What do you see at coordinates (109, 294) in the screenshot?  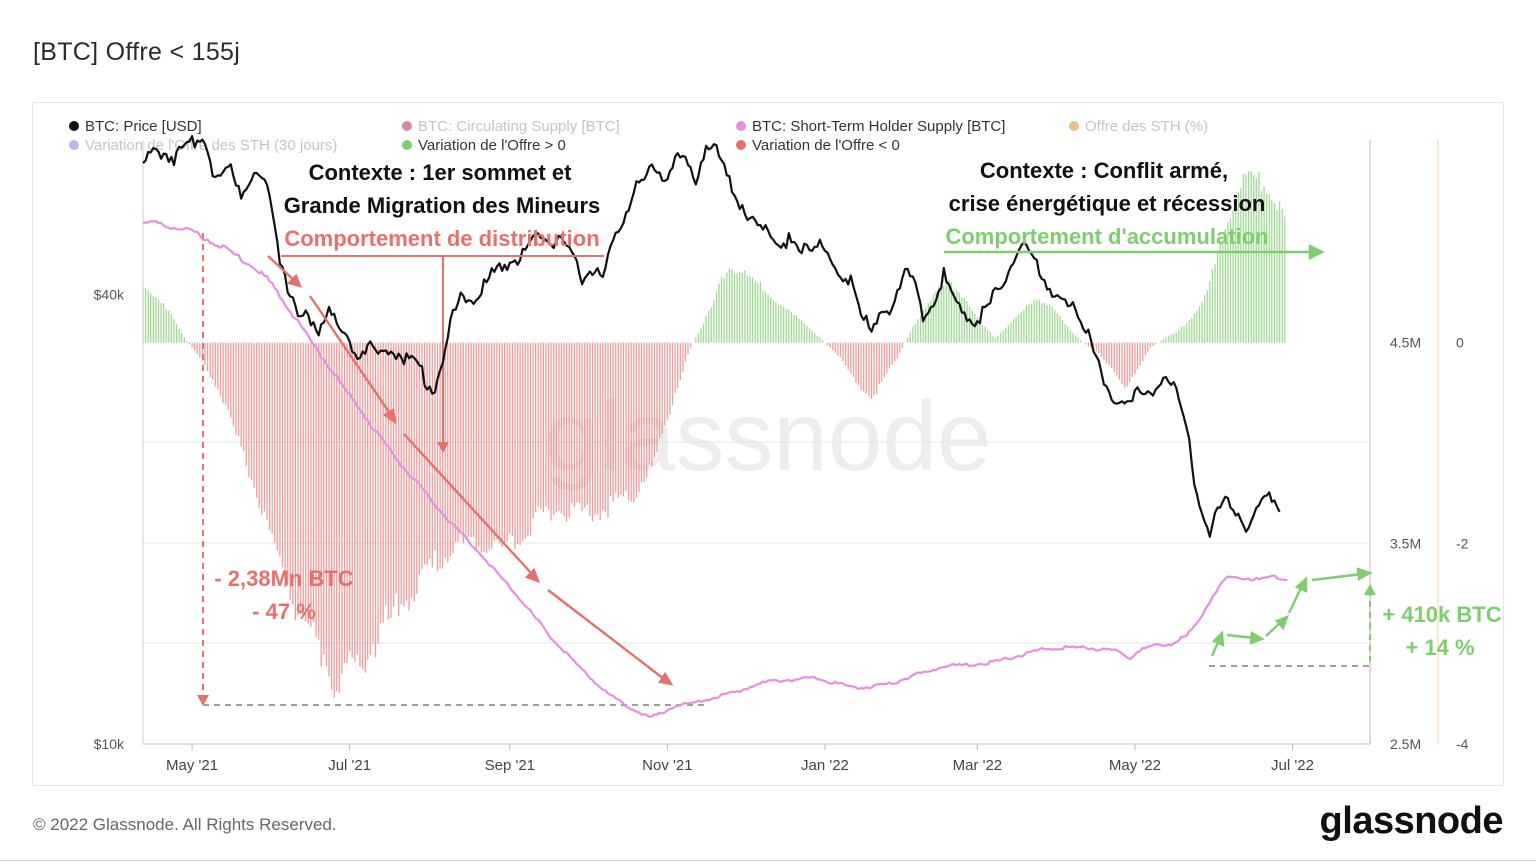 I see `y-left-tick-label: $40k` at bounding box center [109, 294].